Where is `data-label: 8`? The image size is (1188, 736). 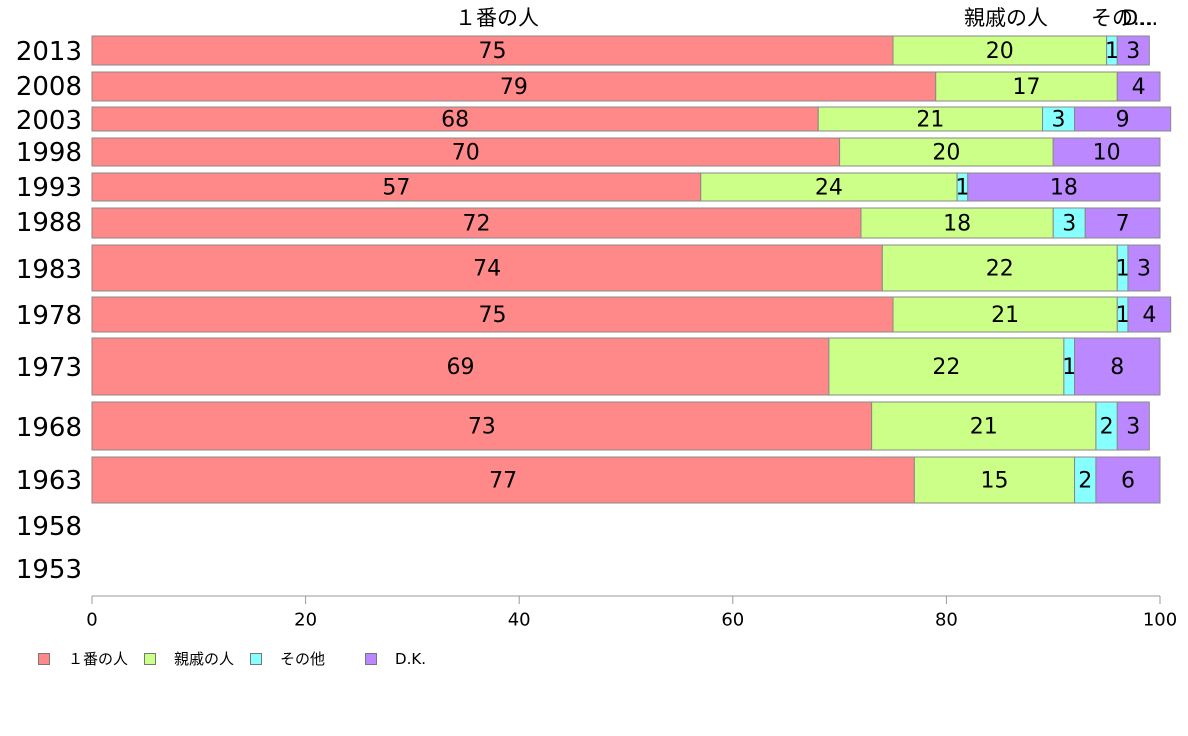
data-label: 8 is located at coordinates (1117, 367).